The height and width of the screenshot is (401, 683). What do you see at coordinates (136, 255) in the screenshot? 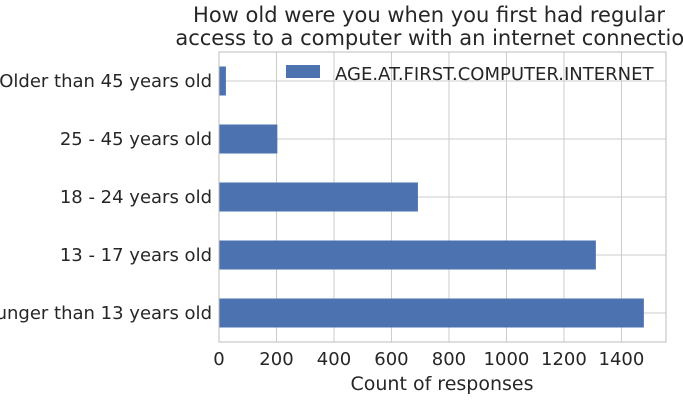
I see `y-tick-label: 13 - 17 years old` at bounding box center [136, 255].